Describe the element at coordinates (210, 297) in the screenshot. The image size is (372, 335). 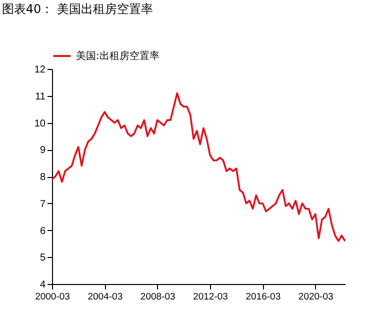
I see `x-tick-label: 2012-03` at that location.